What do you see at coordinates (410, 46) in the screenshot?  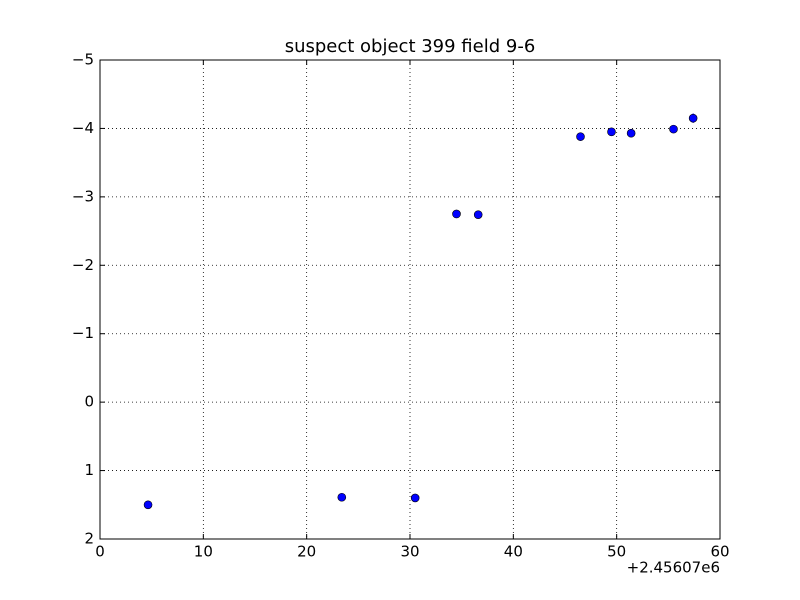 I see `chart-title: suspect object 399 field 9-6` at bounding box center [410, 46].